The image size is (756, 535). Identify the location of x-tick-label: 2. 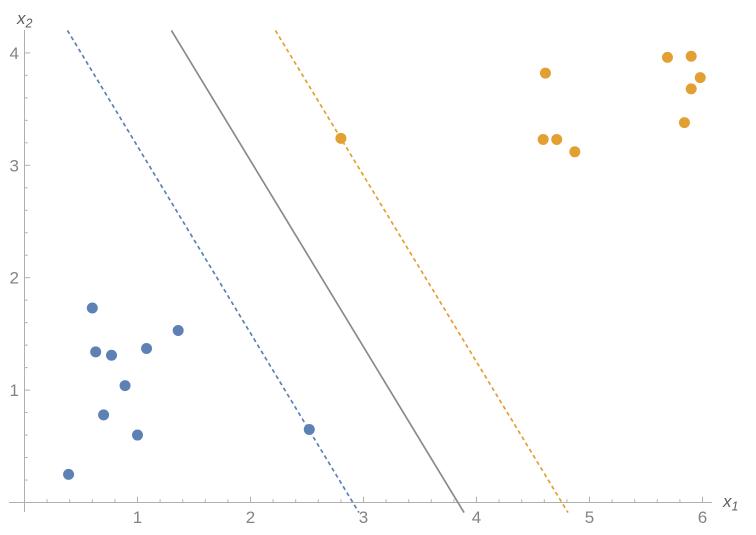
(250, 517).